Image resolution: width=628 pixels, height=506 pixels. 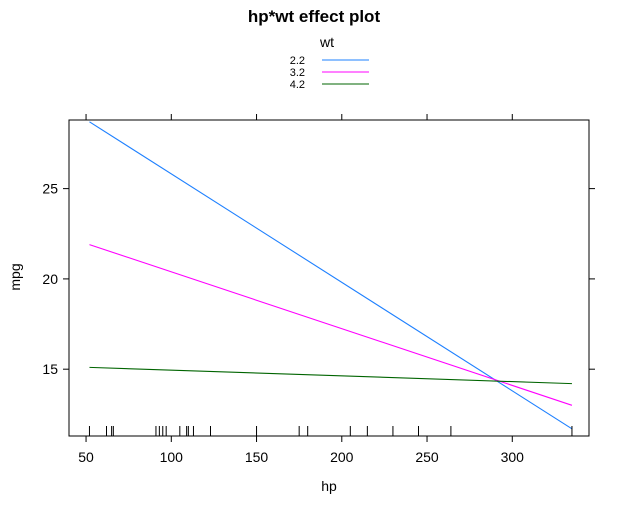 I want to click on x-tick-label: 200, so click(x=342, y=457).